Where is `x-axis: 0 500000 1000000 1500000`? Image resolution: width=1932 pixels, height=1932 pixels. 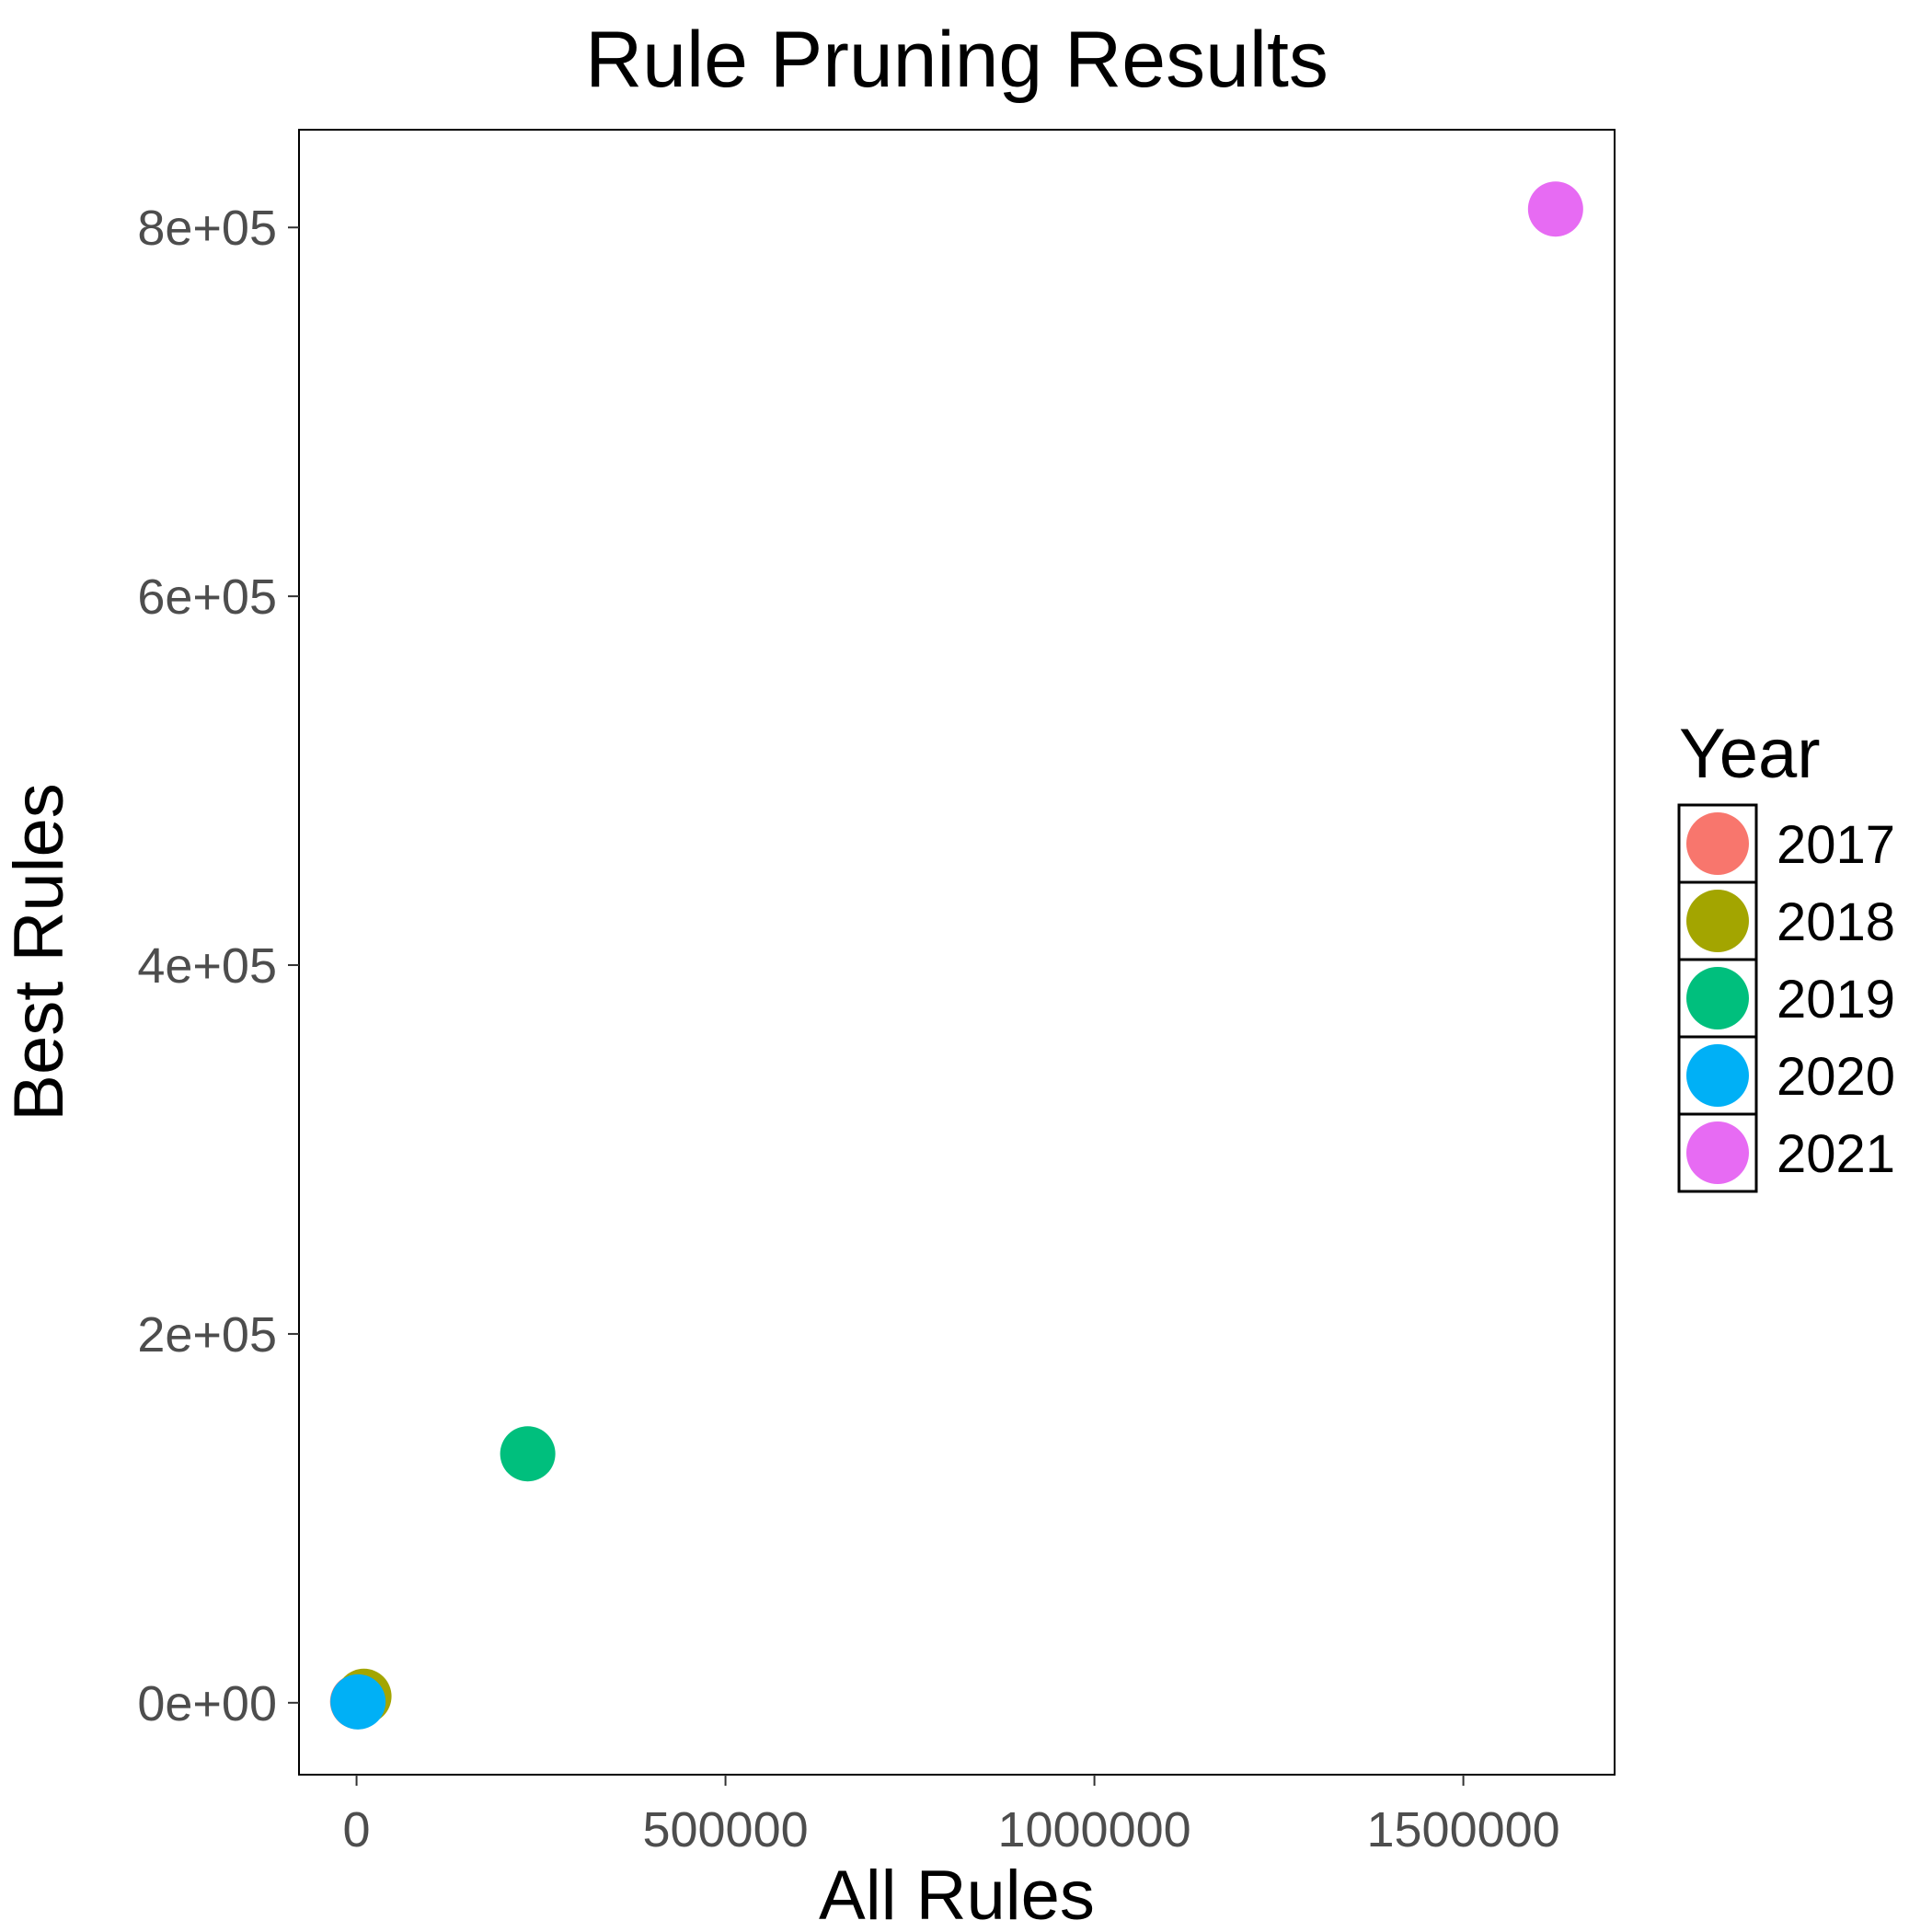
x-axis: 0 500000 1000000 1500000 is located at coordinates (951, 1816).